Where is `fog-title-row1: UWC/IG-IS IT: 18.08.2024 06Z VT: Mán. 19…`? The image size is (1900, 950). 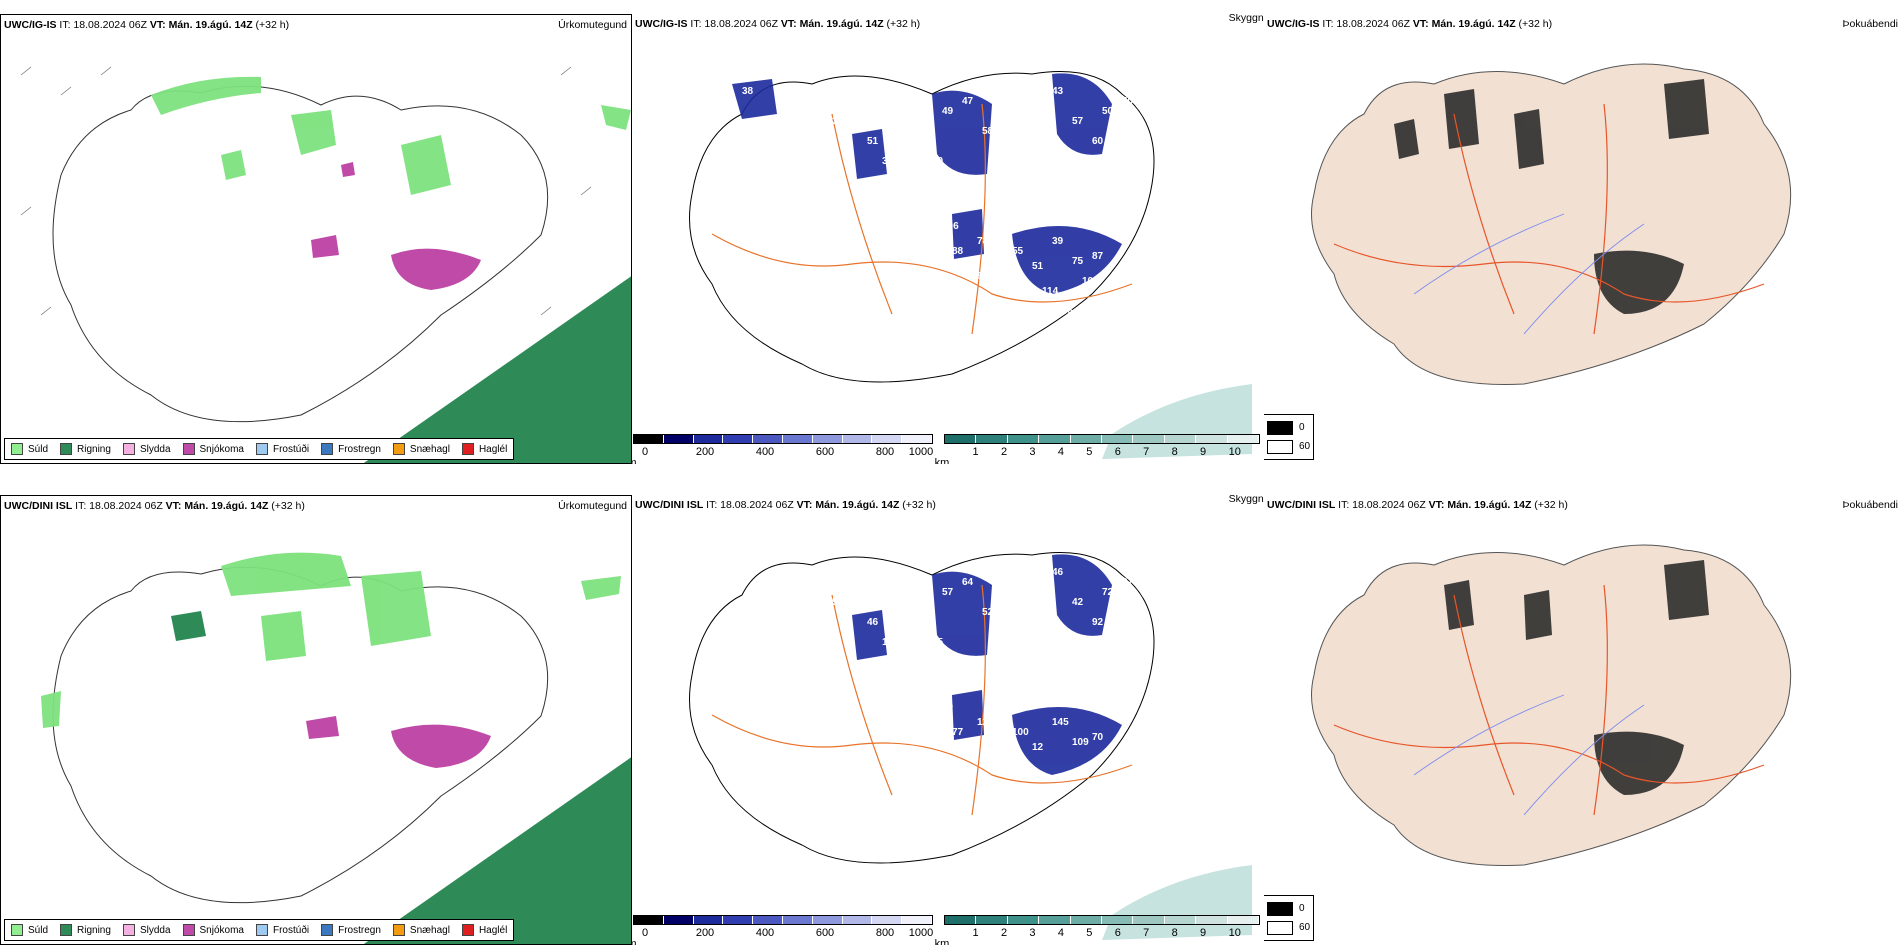
fog-title-row1: UWC/IG-IS IT: 18.08.2024 06Z VT: Mán. 19… is located at coordinates (1410, 24).